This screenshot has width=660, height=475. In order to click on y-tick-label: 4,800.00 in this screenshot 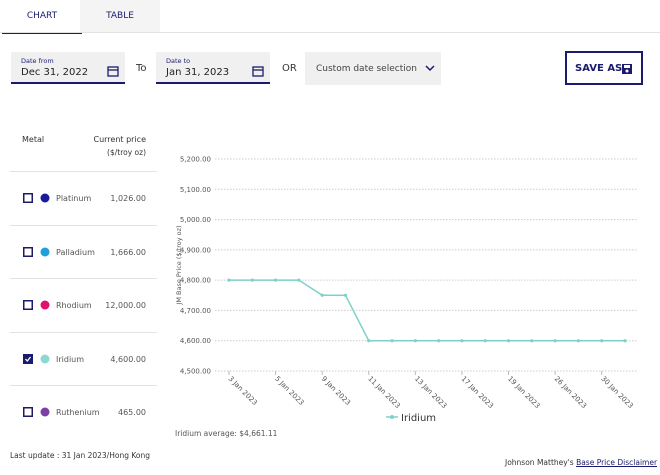, I will do `click(195, 281)`.